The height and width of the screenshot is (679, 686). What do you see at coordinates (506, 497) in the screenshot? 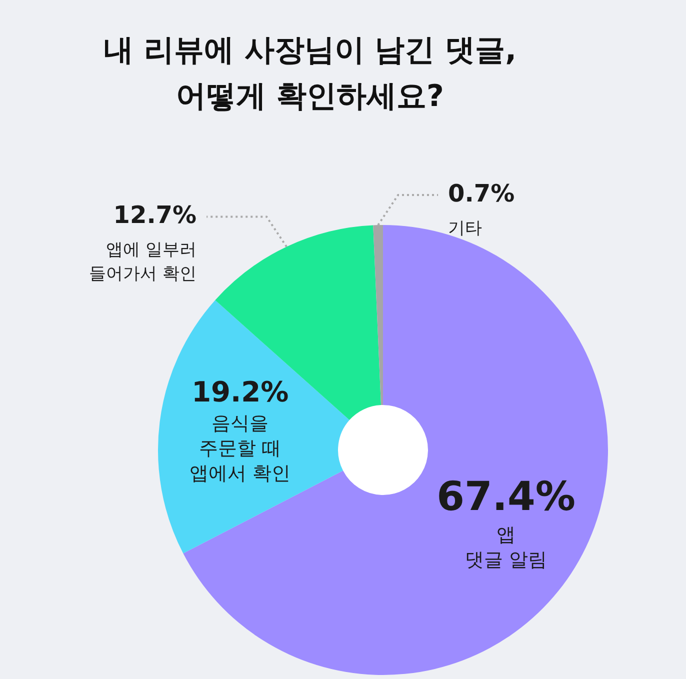
I see `data-label: 67.4%` at bounding box center [506, 497].